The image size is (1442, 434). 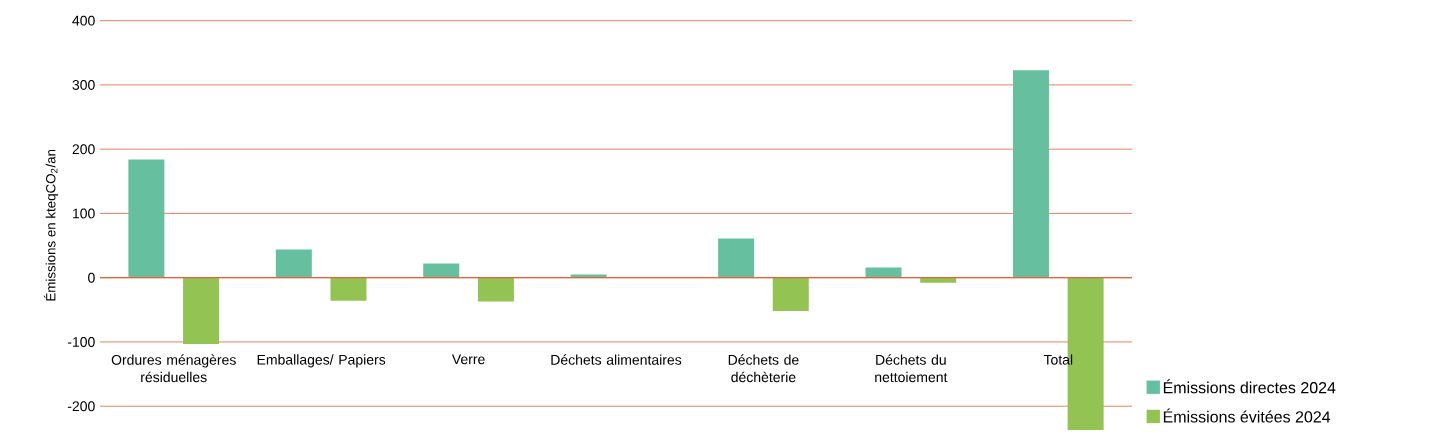 What do you see at coordinates (84, 213) in the screenshot?
I see `y-tick-label: 100` at bounding box center [84, 213].